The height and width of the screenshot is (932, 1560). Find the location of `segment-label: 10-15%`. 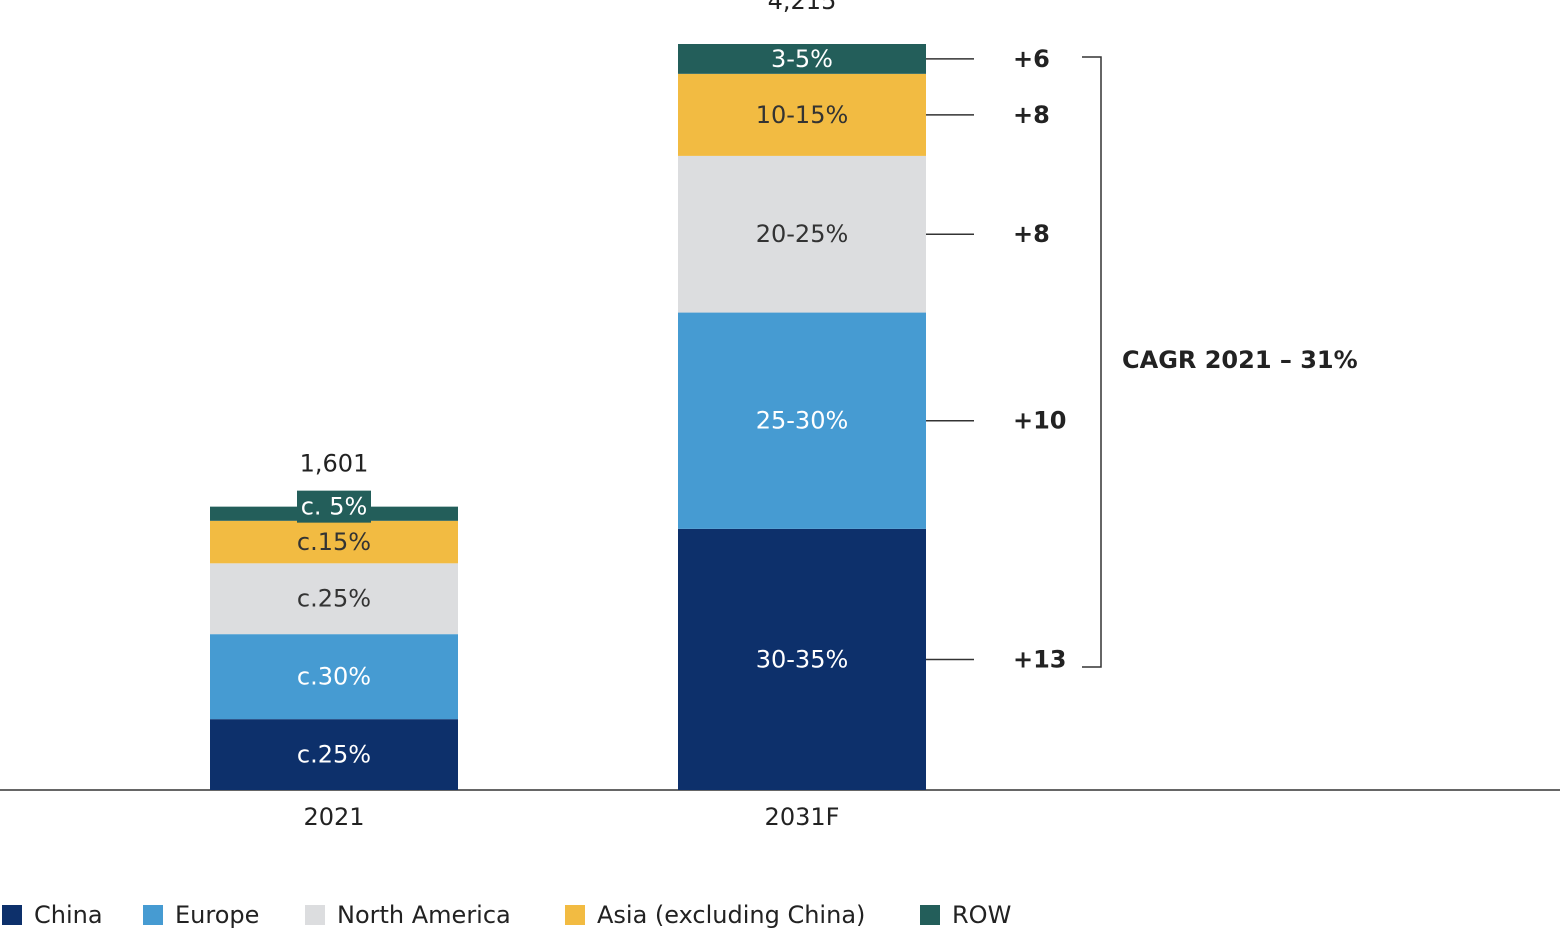

segment-label: 10-15% is located at coordinates (802, 115).